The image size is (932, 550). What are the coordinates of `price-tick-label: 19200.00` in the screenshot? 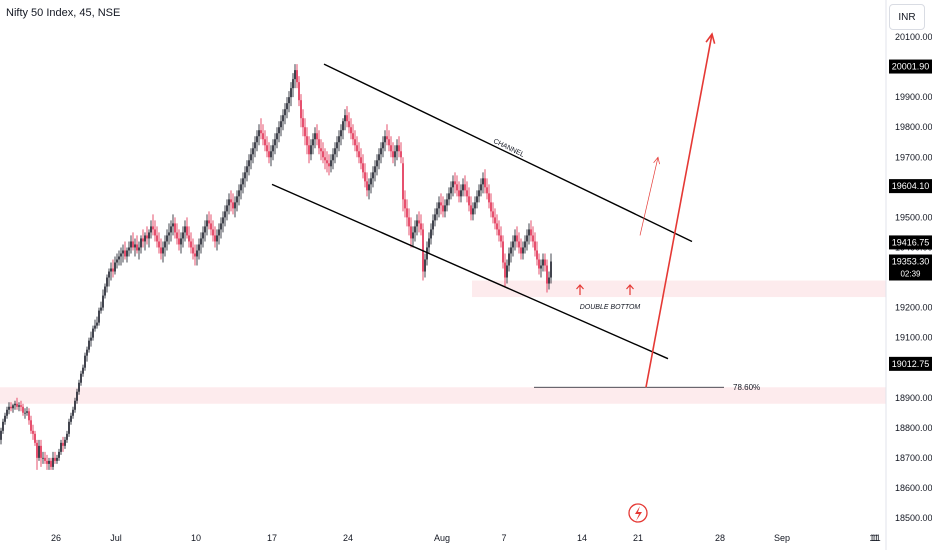 It's located at (913, 308).